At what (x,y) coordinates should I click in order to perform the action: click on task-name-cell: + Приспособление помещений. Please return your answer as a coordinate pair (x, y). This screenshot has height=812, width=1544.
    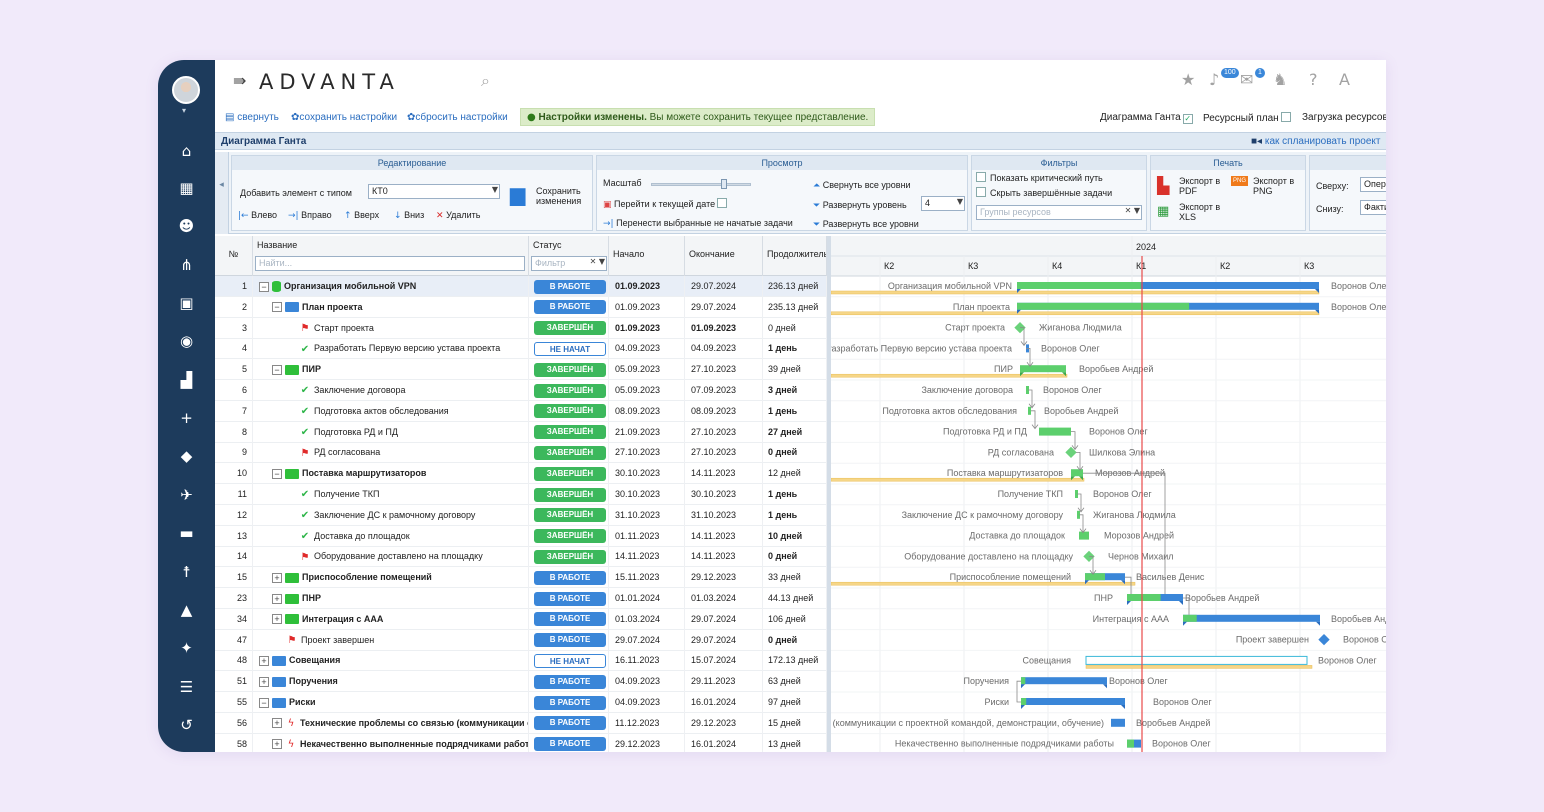
    Looking at the image, I should click on (391, 578).